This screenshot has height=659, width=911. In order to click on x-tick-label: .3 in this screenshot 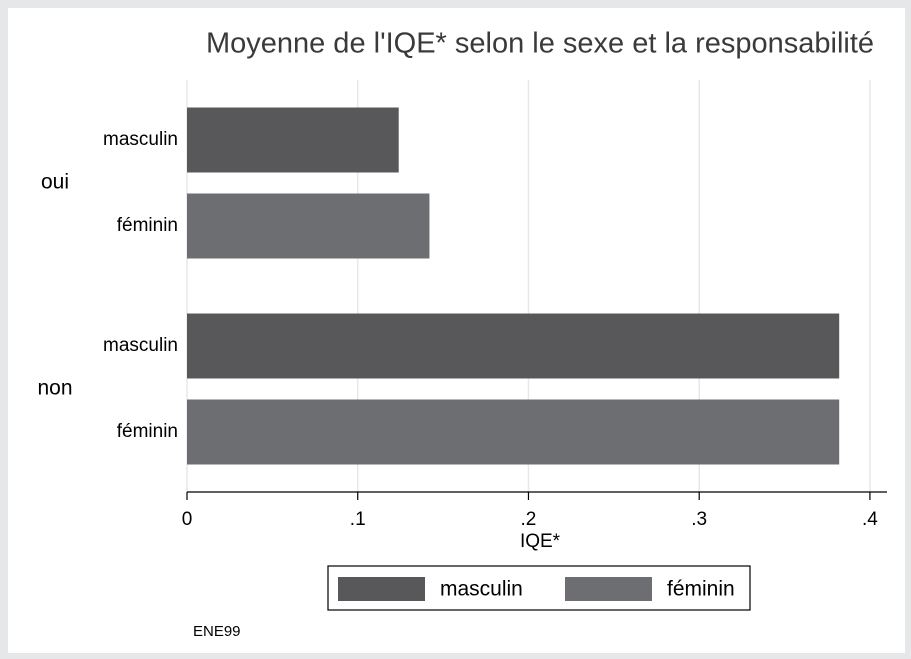, I will do `click(699, 519)`.